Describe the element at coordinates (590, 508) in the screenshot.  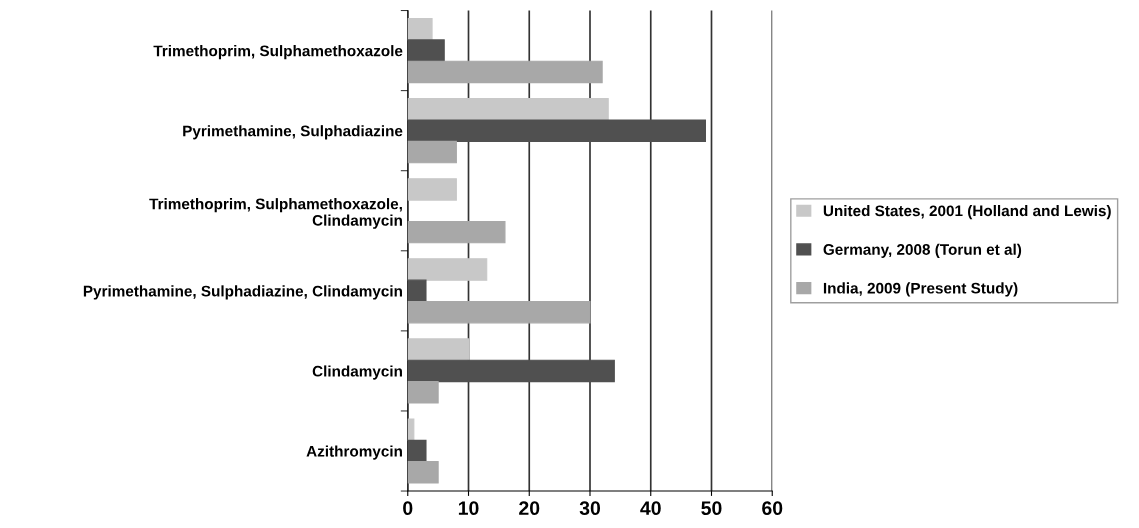
I see `x-tick-label: 30` at that location.